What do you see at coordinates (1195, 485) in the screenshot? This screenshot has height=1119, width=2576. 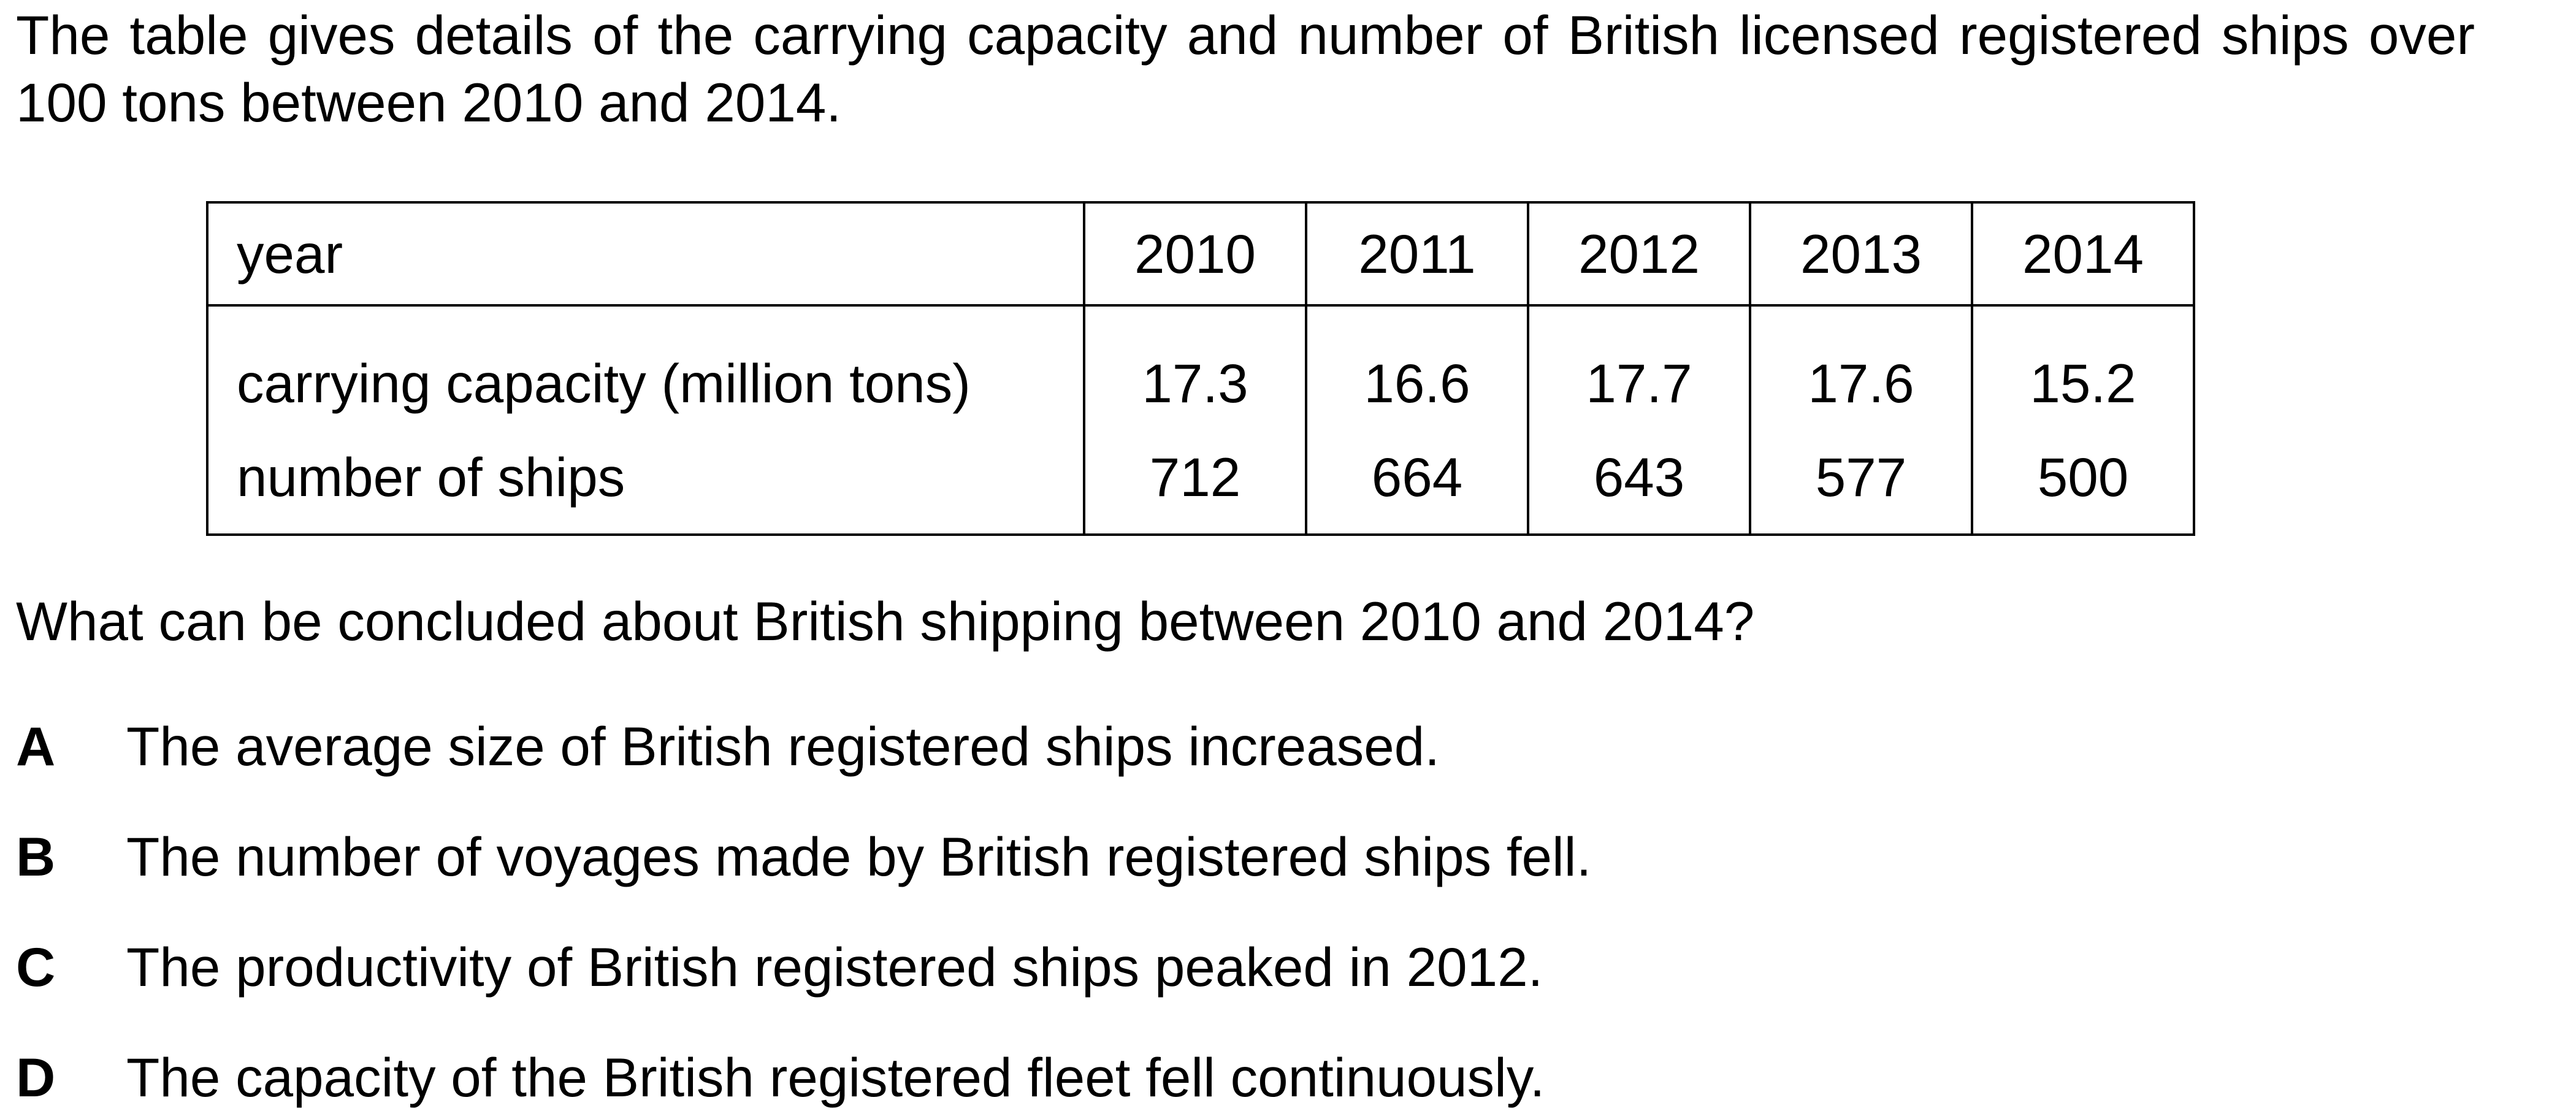 I see `value-cell: 712` at bounding box center [1195, 485].